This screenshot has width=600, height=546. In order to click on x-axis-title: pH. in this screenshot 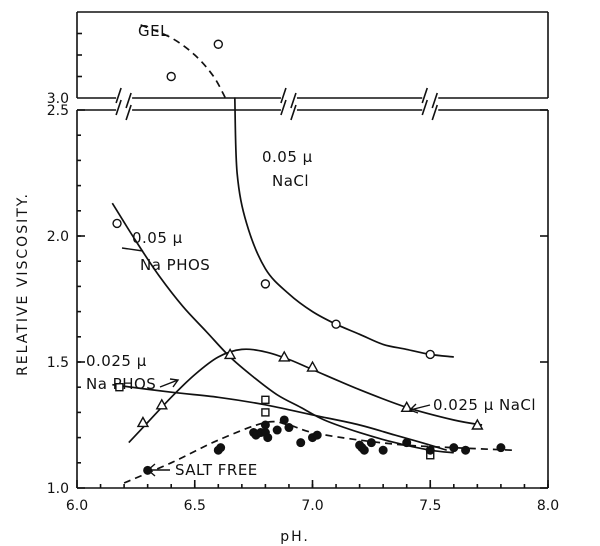, I will do `click(295, 537)`.